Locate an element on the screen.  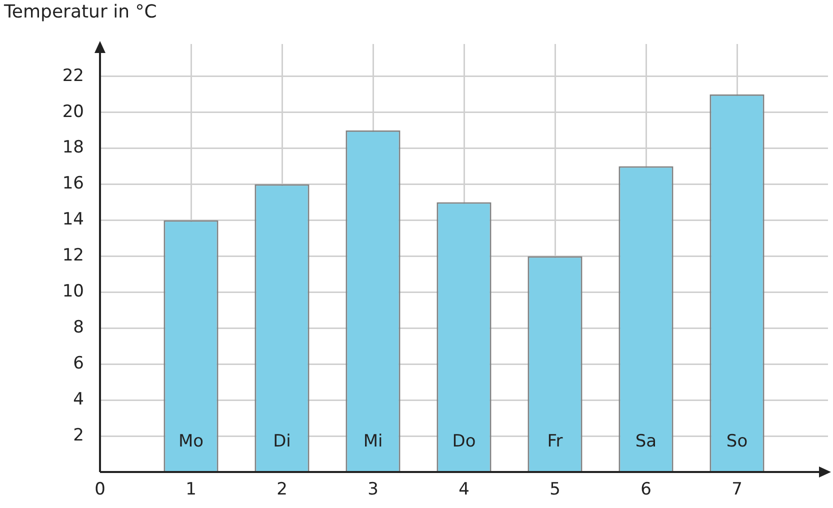
y-tick-label: 14 is located at coordinates (73, 220).